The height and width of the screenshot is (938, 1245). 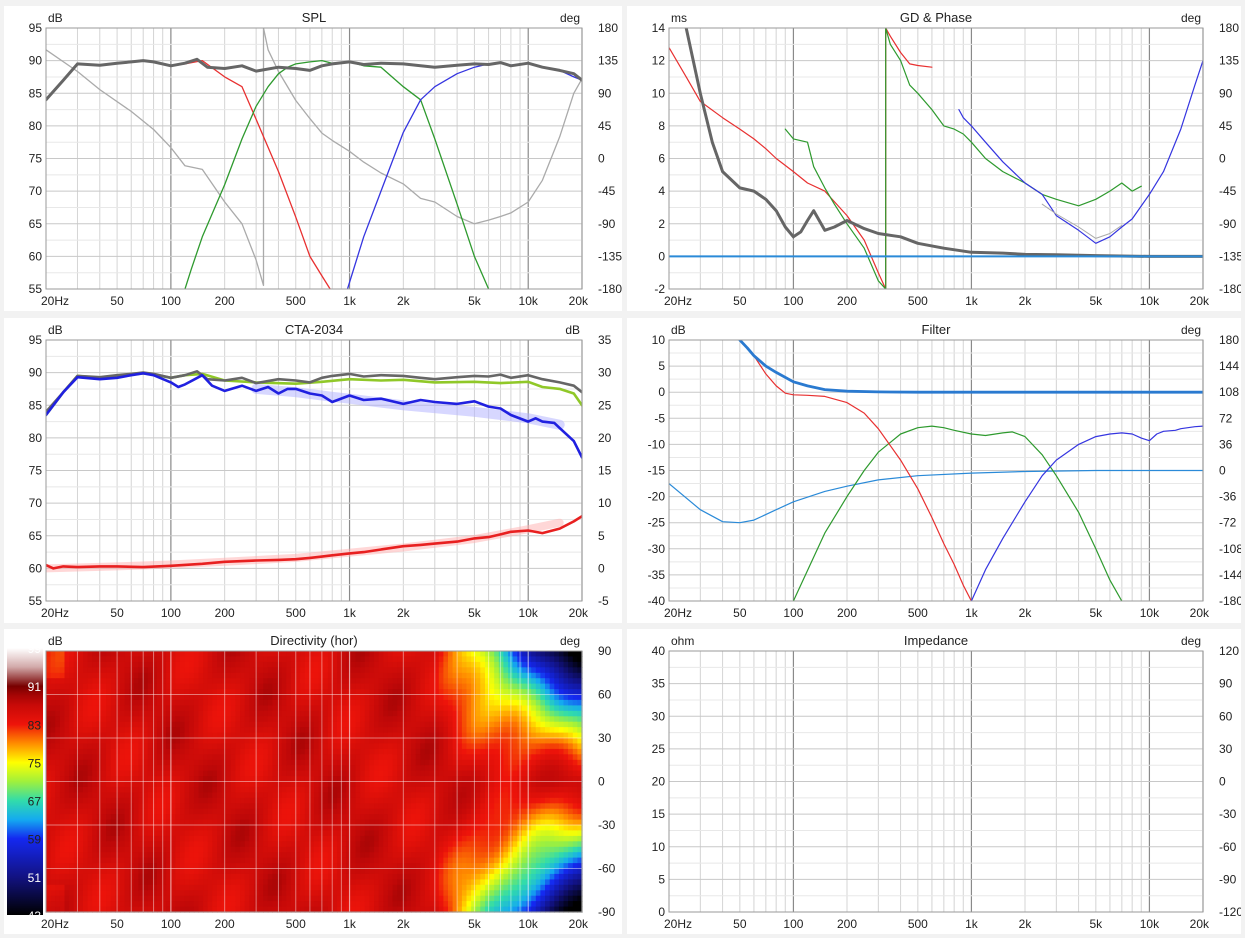 What do you see at coordinates (601, 159) in the screenshot?
I see `y2-tick-label: 0` at bounding box center [601, 159].